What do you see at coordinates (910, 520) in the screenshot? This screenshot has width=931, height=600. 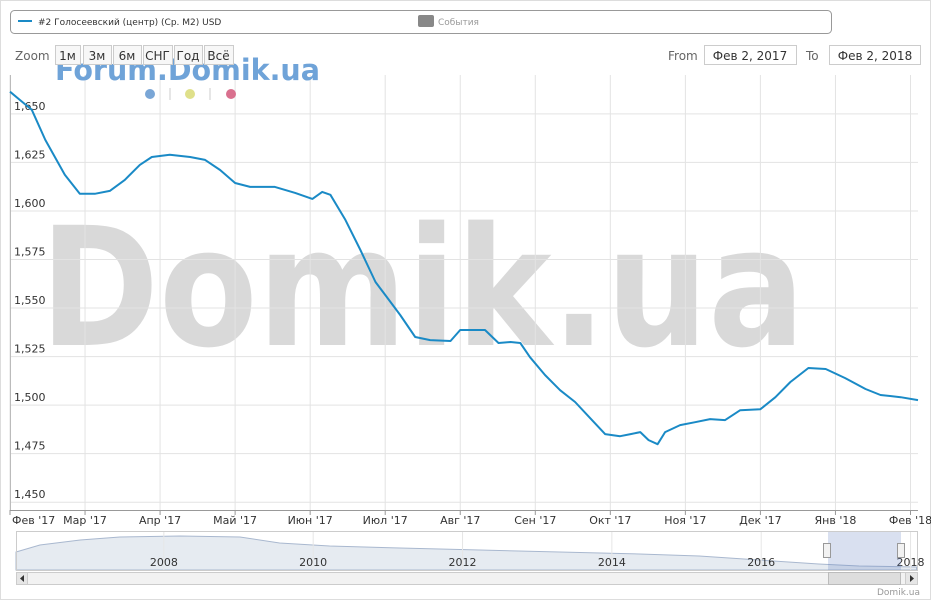 I see `x-tick-label: Фев '18` at bounding box center [910, 520].